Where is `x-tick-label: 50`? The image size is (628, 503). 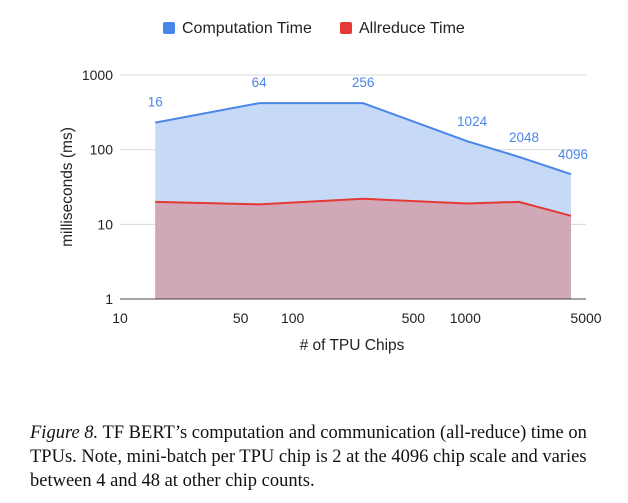 x-tick-label: 50 is located at coordinates (241, 318).